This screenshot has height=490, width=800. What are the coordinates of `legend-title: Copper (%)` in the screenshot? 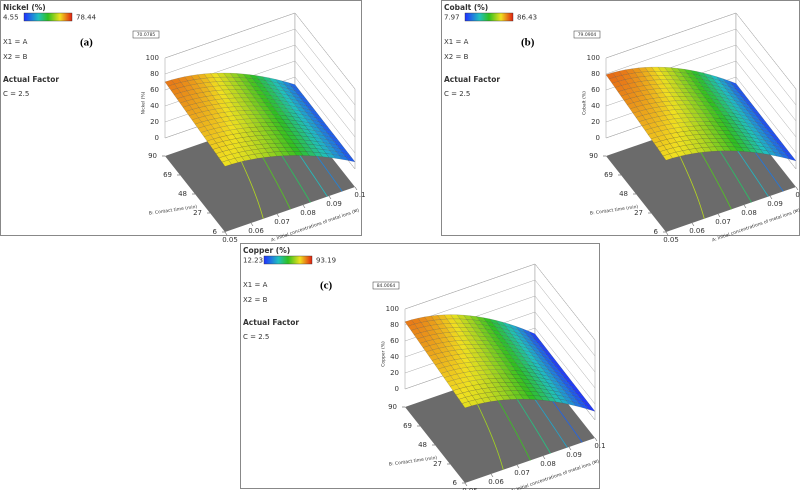 It's located at (266, 250).